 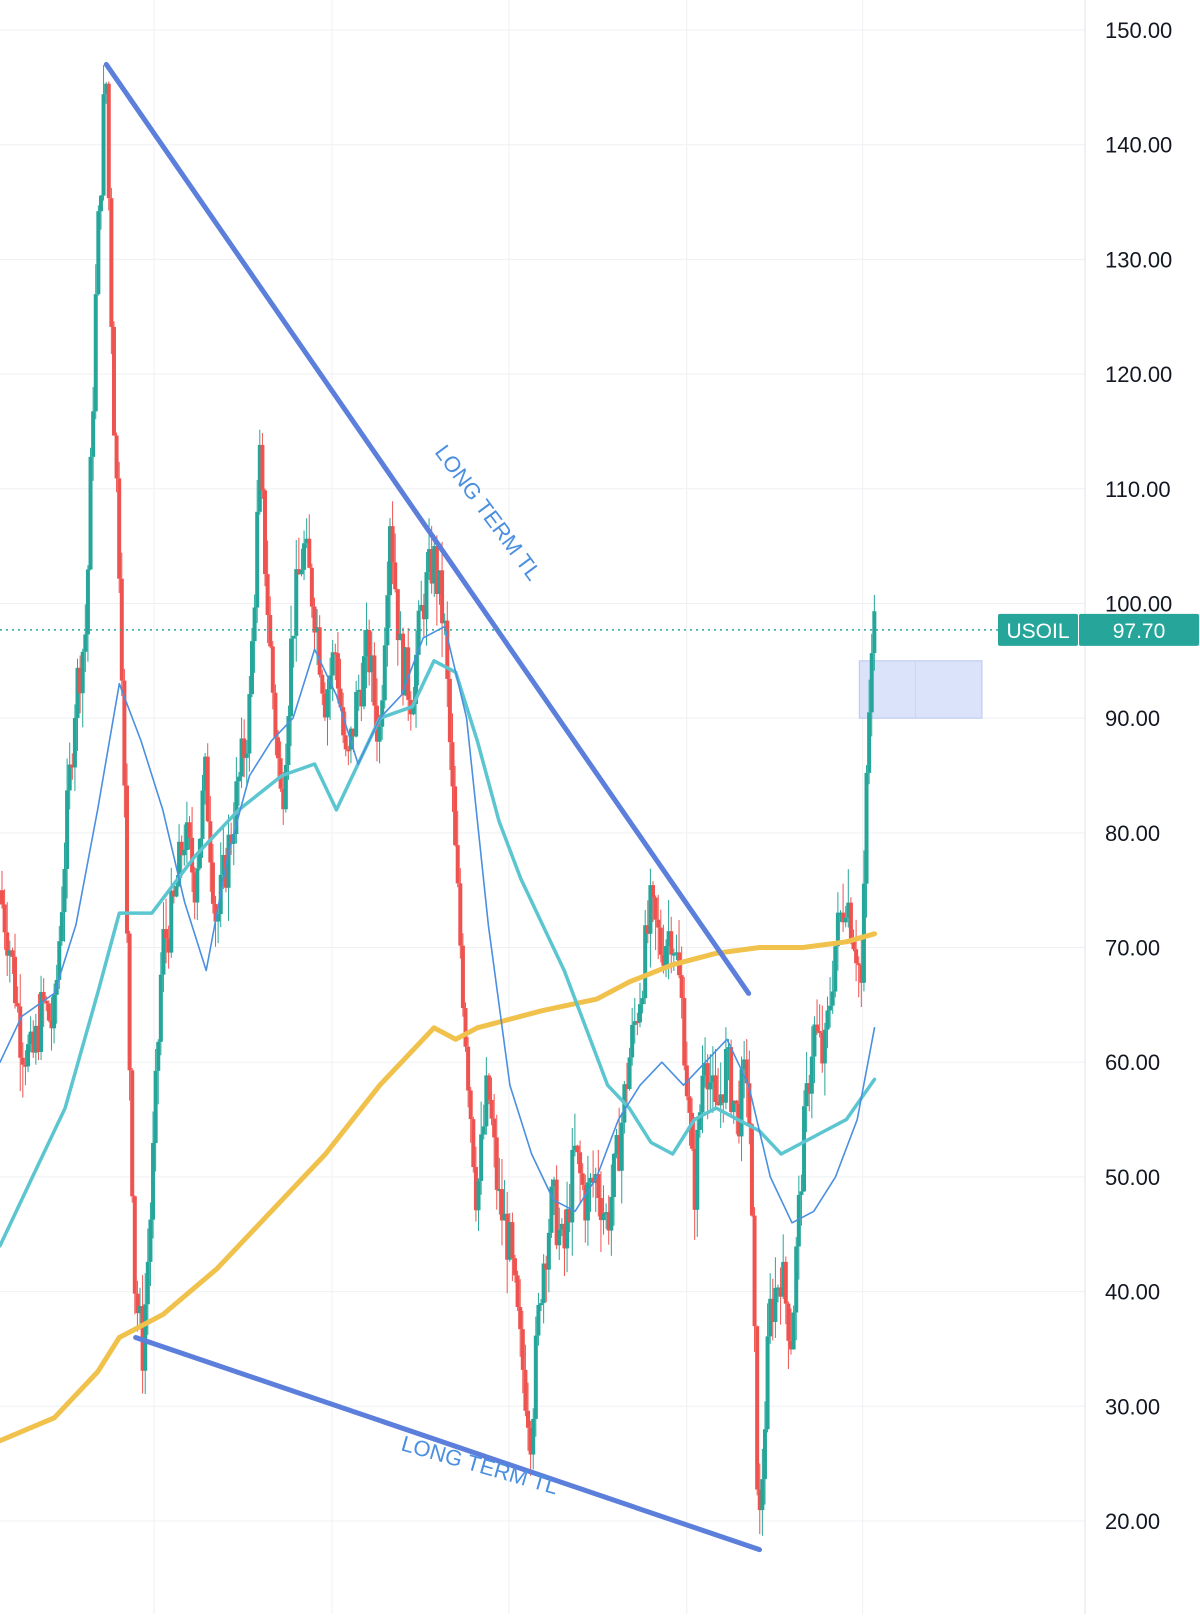 What do you see at coordinates (1132, 1521) in the screenshot?
I see `y-tick-label: 20.00` at bounding box center [1132, 1521].